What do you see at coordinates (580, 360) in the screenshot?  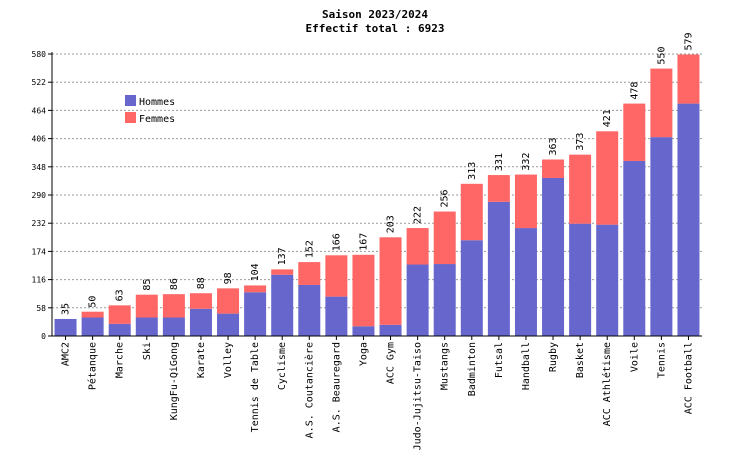 I see `x-tick-label-19: Basket` at bounding box center [580, 360].